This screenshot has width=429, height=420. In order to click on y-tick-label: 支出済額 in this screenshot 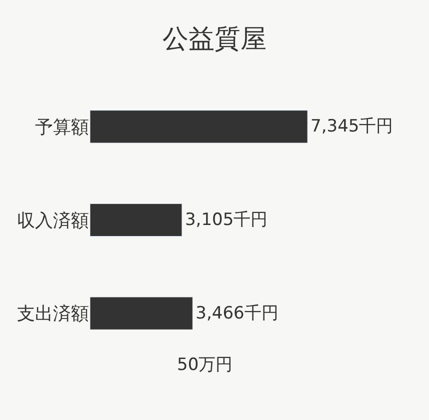, I will do `click(53, 314)`.